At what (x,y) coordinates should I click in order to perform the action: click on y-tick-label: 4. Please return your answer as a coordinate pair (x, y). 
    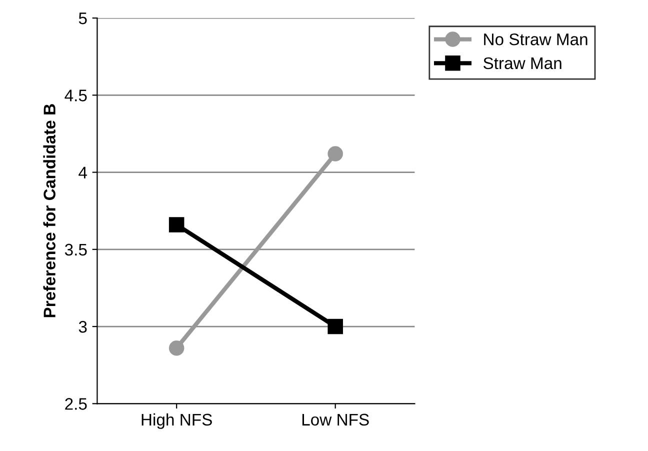
    Looking at the image, I should click on (82, 172).